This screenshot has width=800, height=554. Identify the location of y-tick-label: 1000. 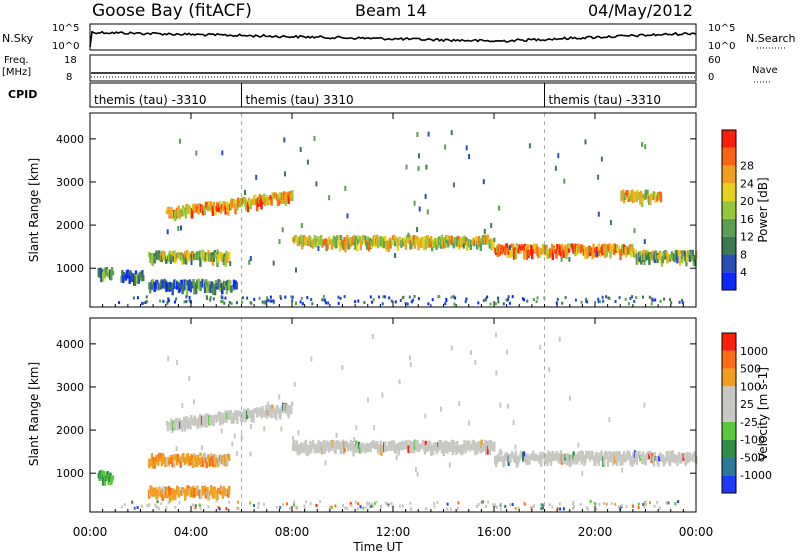
(70, 473).